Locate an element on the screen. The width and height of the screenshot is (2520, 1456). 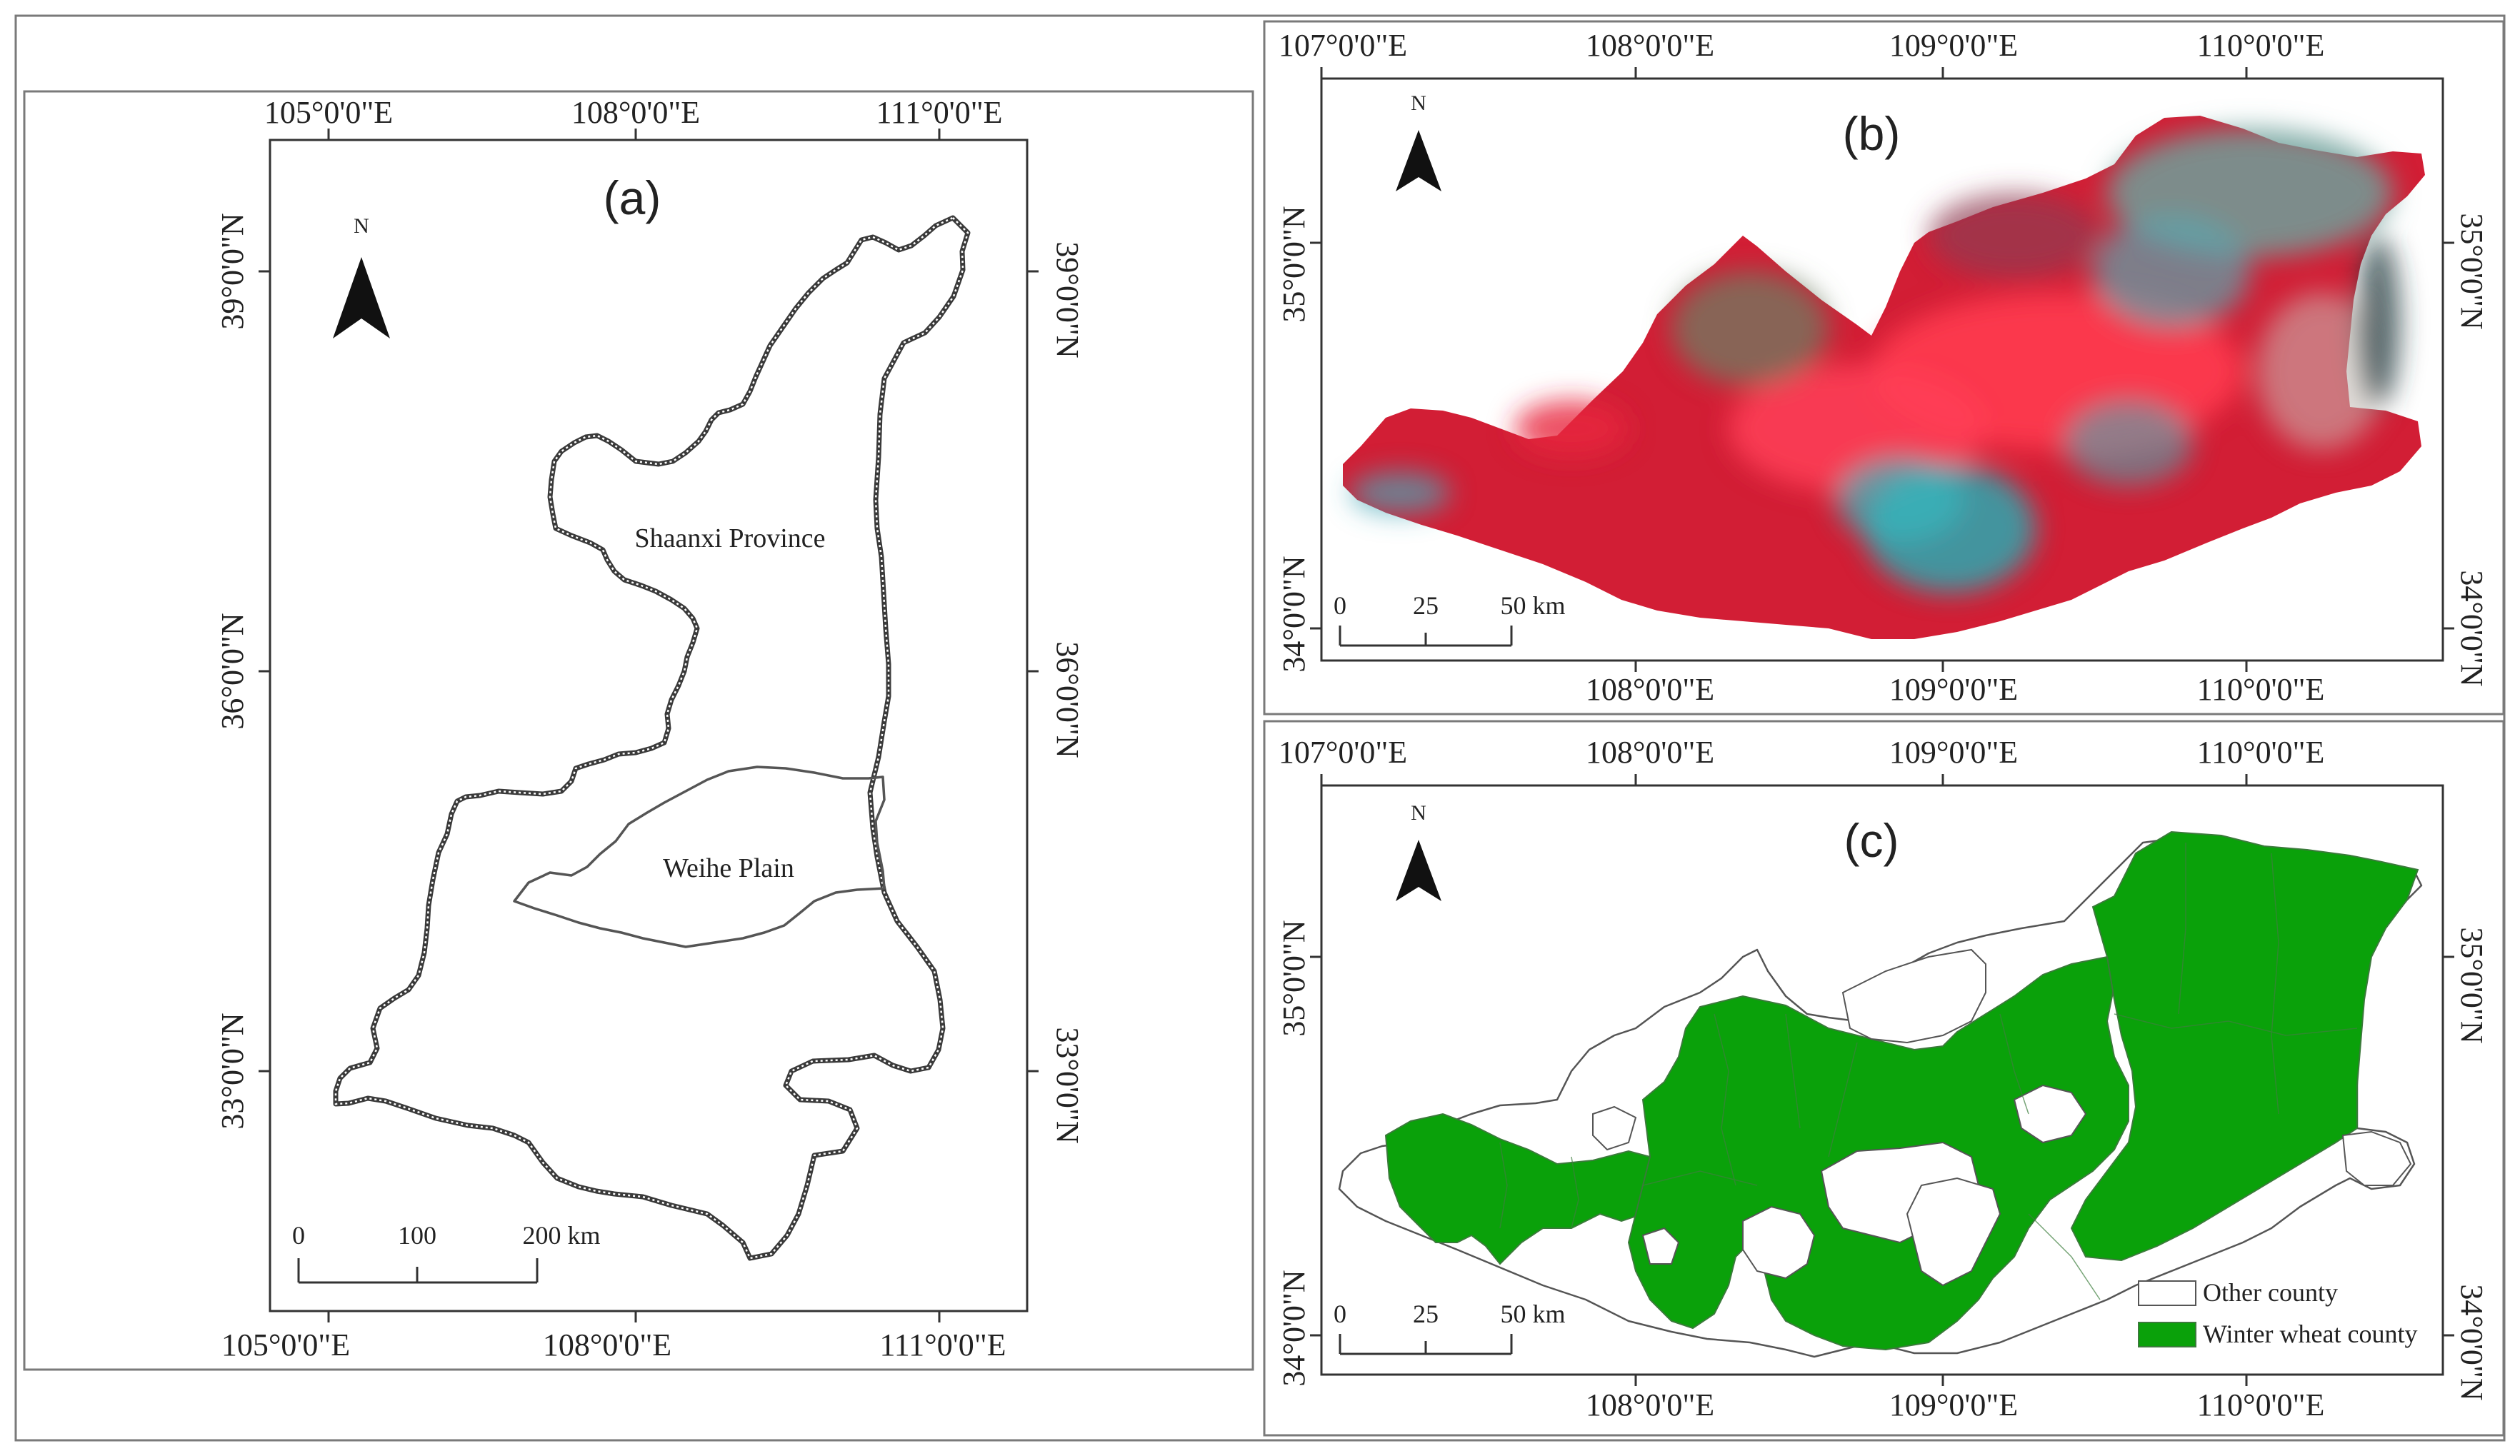
wheat-county-east is located at coordinates (2244, 1046).